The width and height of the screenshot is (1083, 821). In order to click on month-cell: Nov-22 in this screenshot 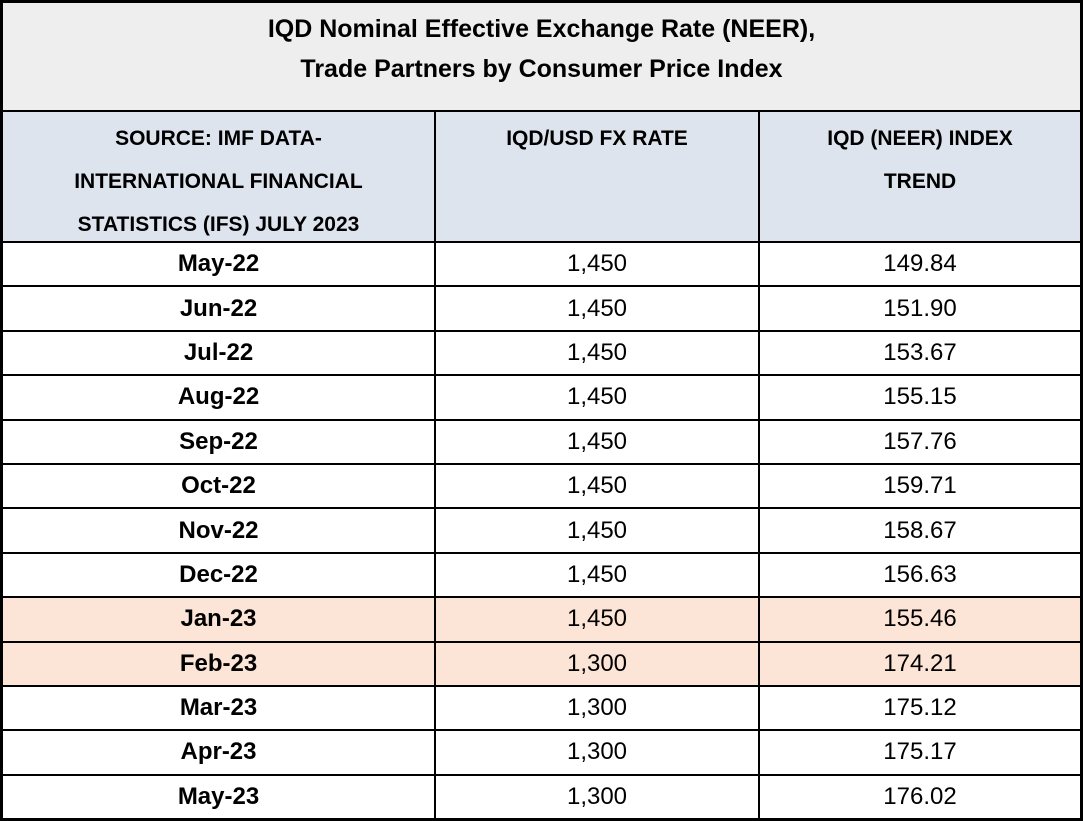, I will do `click(218, 530)`.